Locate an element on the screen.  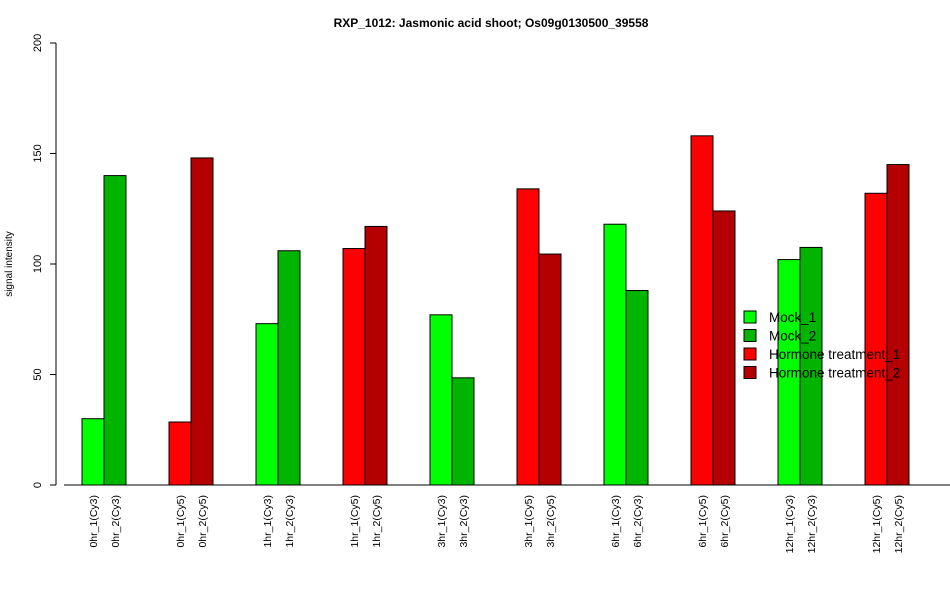
legend-label: Mock_2 is located at coordinates (792, 336).